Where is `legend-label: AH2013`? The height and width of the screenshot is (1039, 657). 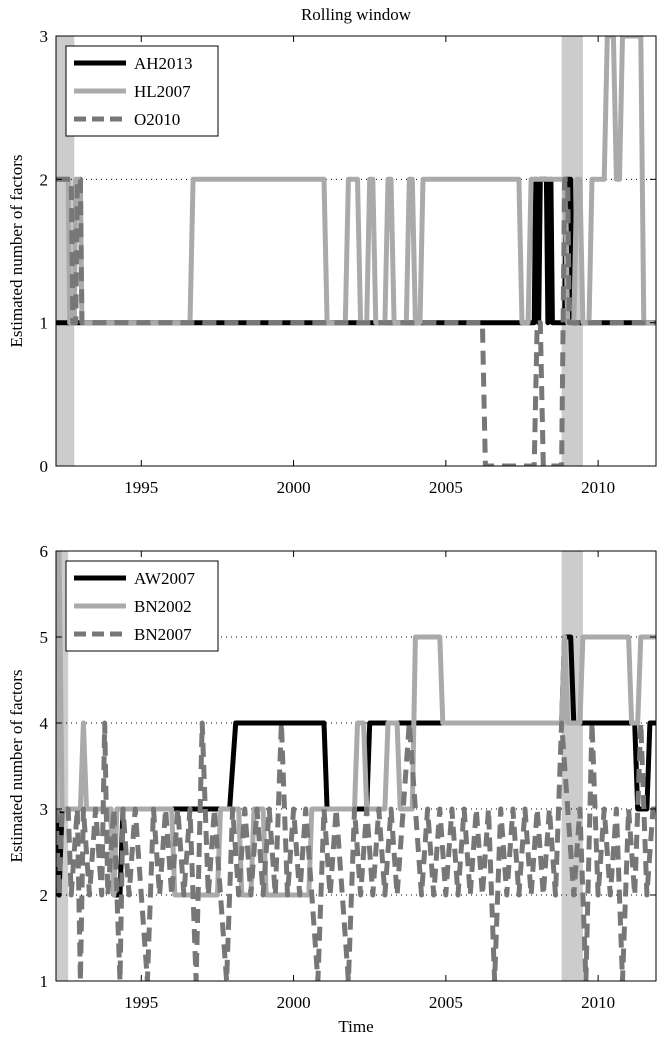 legend-label: AH2013 is located at coordinates (163, 63).